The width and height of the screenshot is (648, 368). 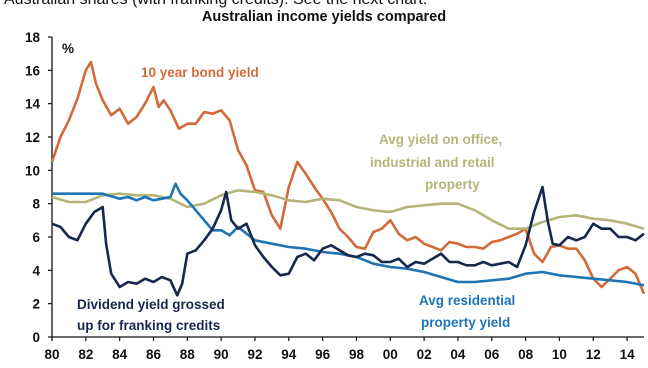 I want to click on chart-title: Australian income yields compared, so click(x=324, y=17).